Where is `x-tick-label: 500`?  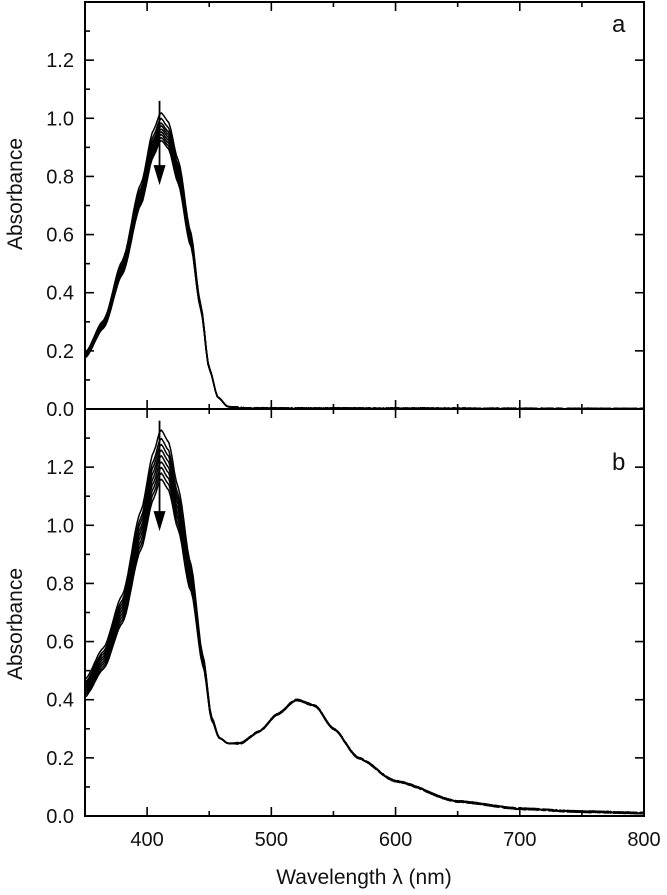 x-tick-label: 500 is located at coordinates (271, 840).